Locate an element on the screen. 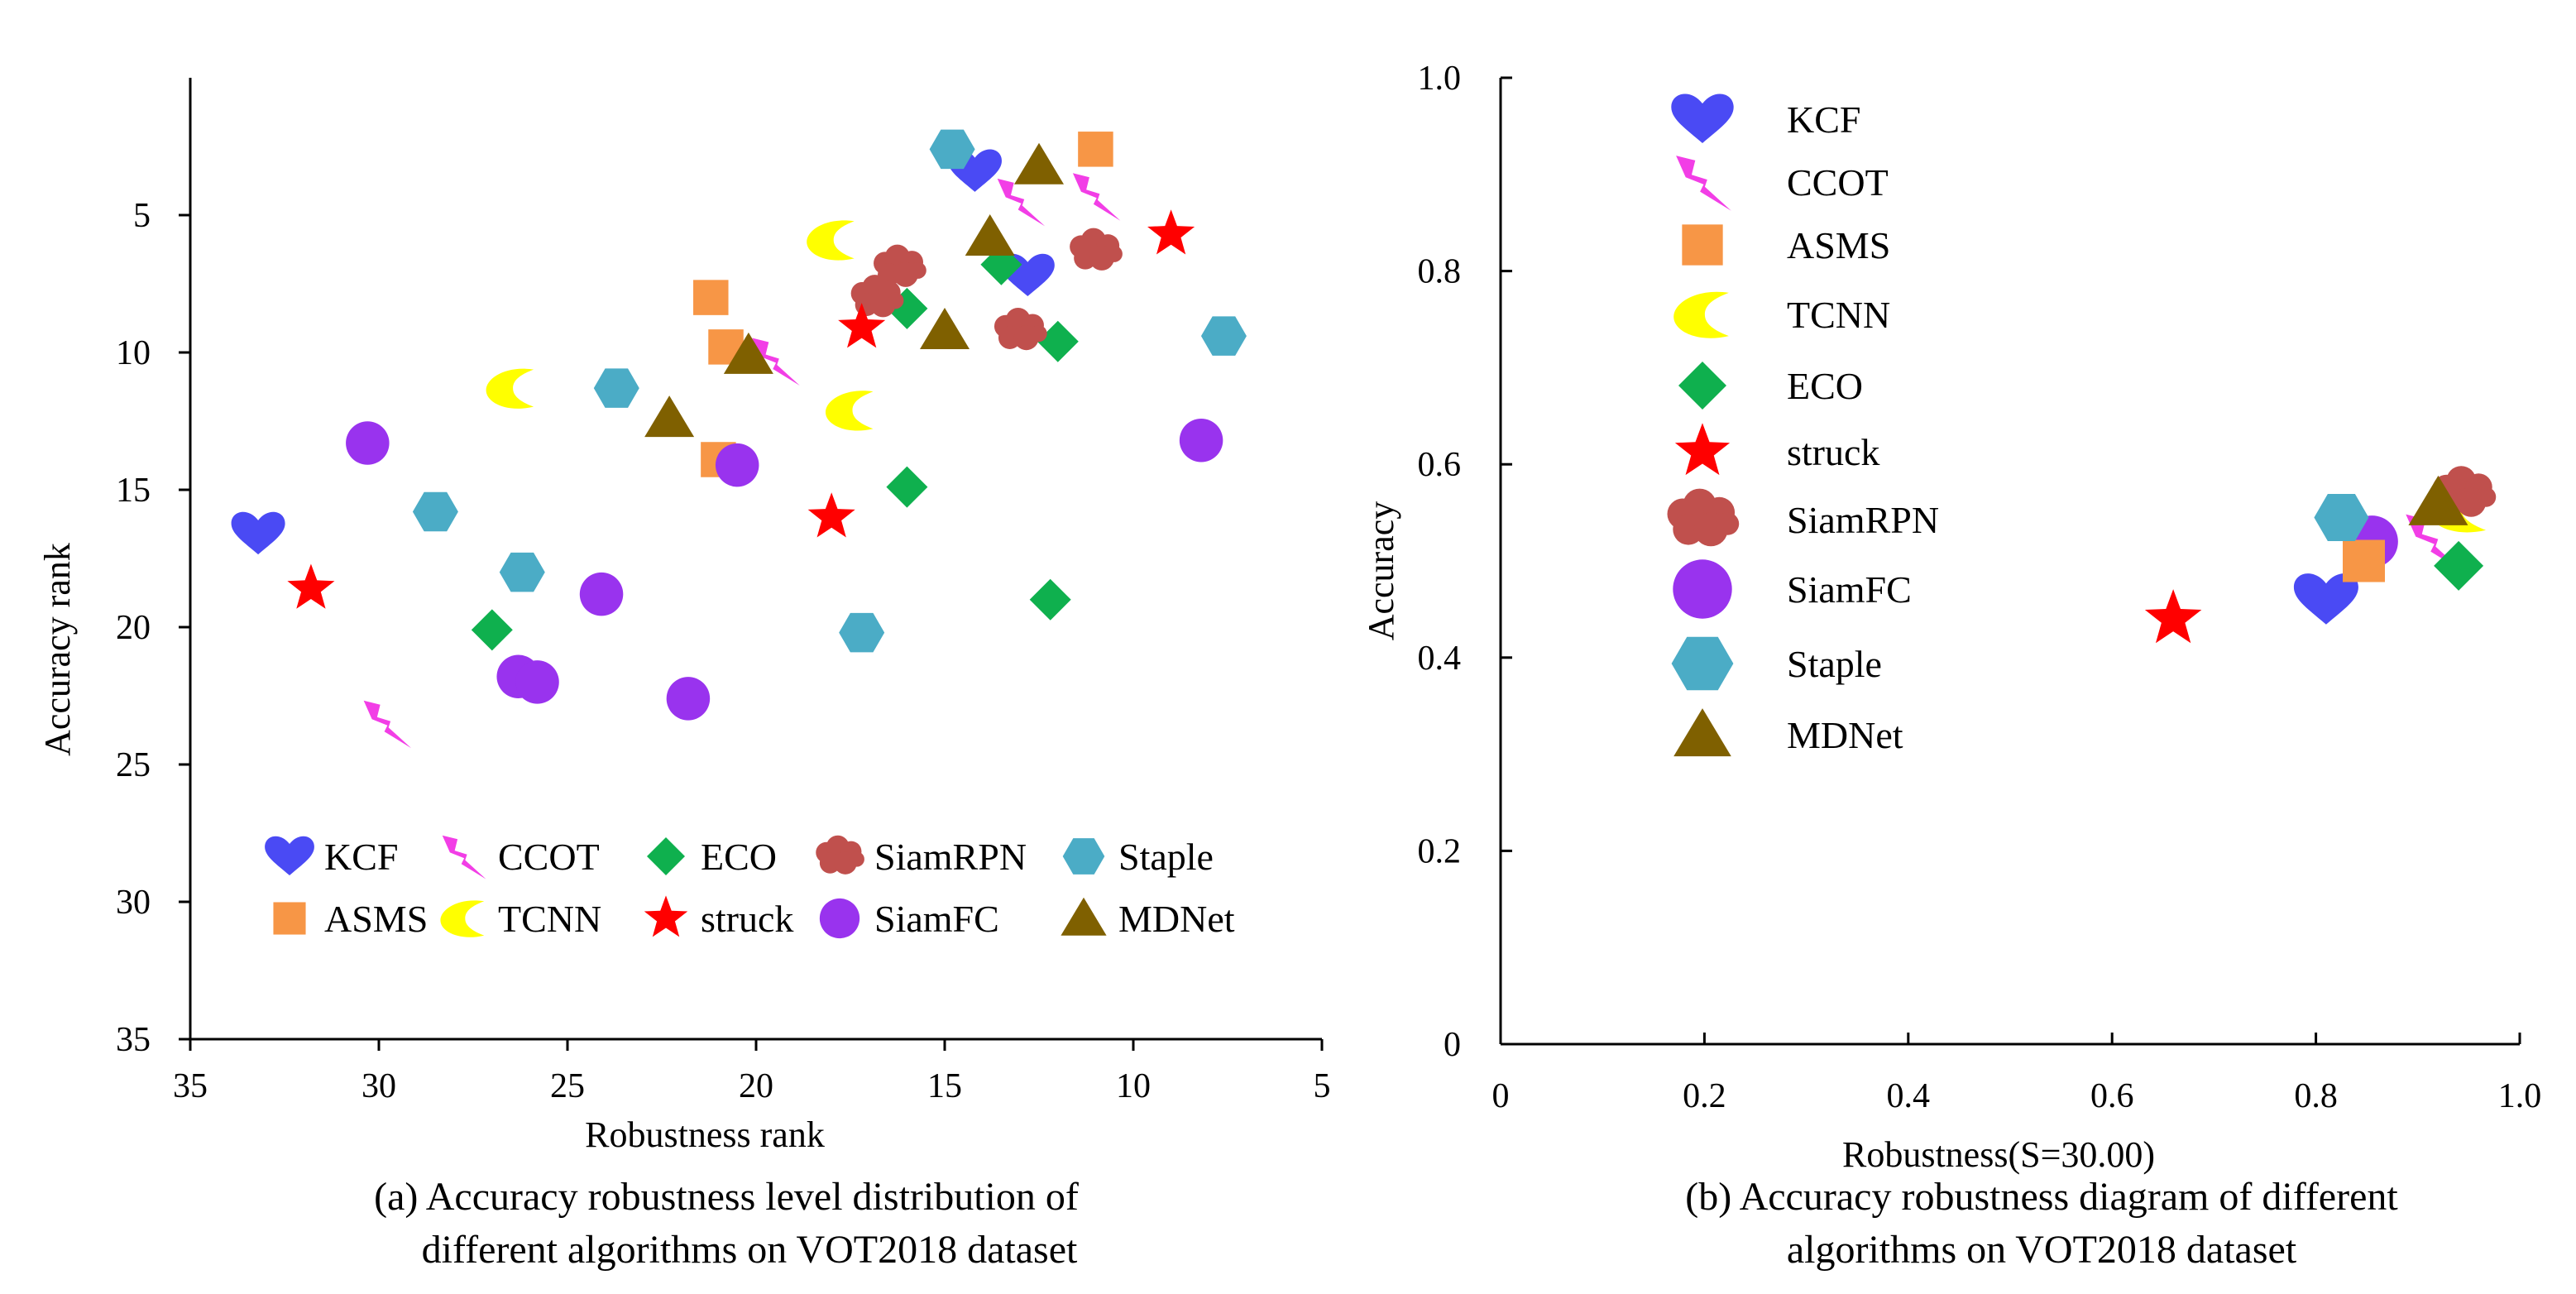 The image size is (2576, 1294). x-tick-label: 0 is located at coordinates (1501, 1096).